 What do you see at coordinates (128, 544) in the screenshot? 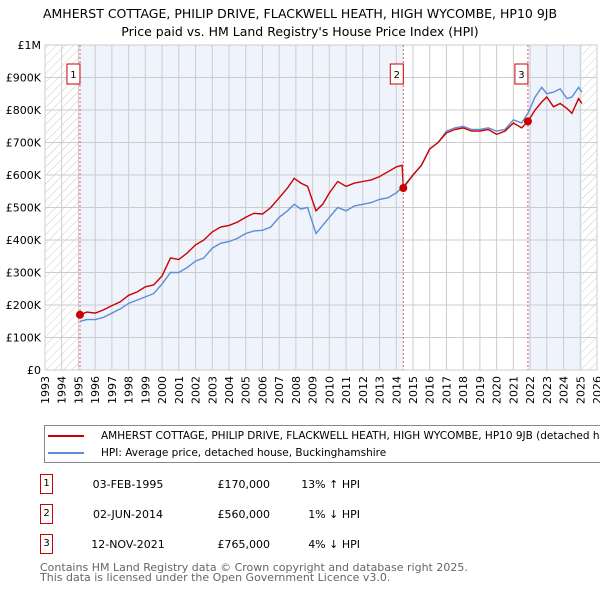
I see `transaction-date: 12-NOV-2021` at bounding box center [128, 544].